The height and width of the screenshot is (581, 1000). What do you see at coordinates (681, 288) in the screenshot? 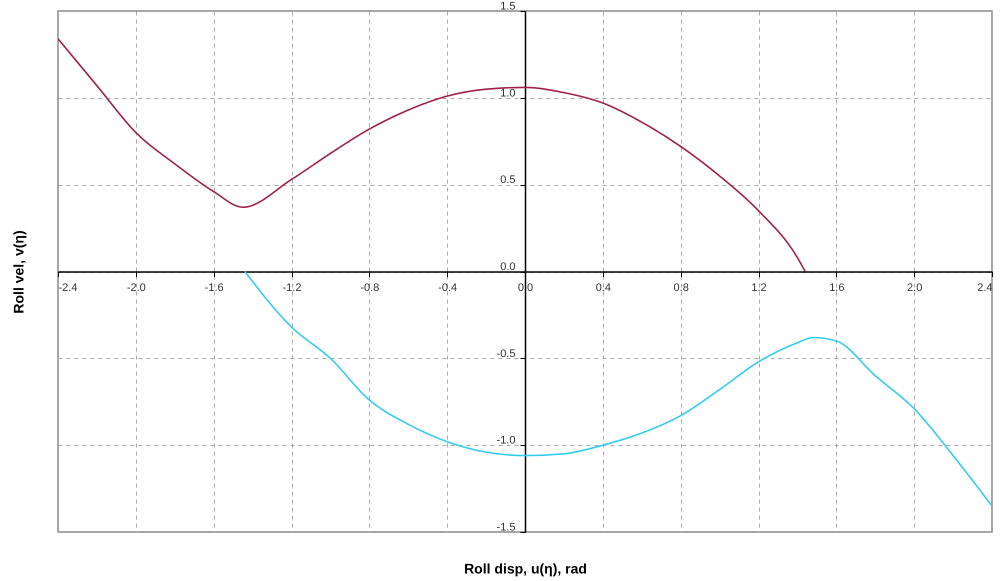
I see `x-tick-label: 0.8` at bounding box center [681, 288].